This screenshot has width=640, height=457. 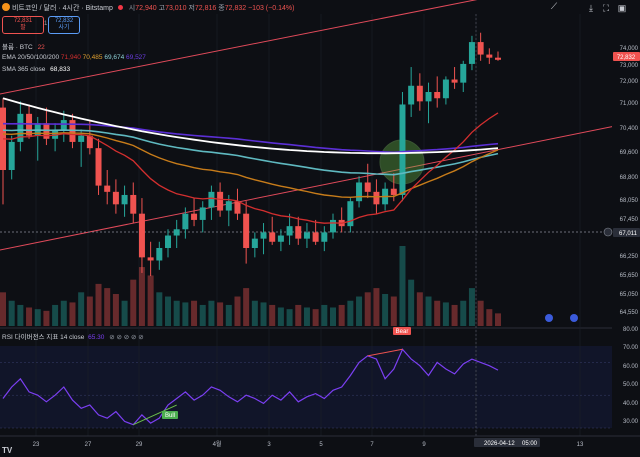 I want to click on volume-legend-label: 볼륨 · BTC, so click(x=17, y=47).